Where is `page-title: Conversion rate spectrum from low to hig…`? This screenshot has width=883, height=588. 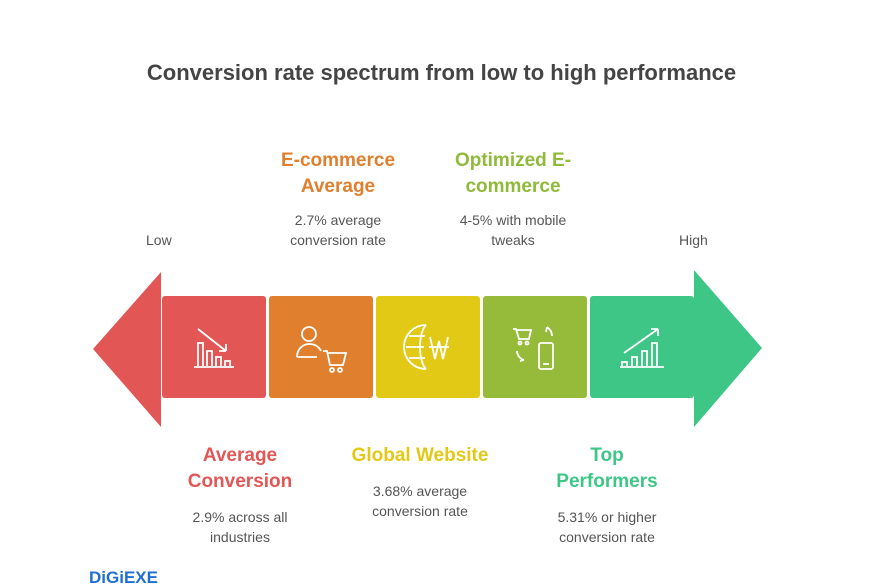 page-title: Conversion rate spectrum from low to hig… is located at coordinates (441, 72).